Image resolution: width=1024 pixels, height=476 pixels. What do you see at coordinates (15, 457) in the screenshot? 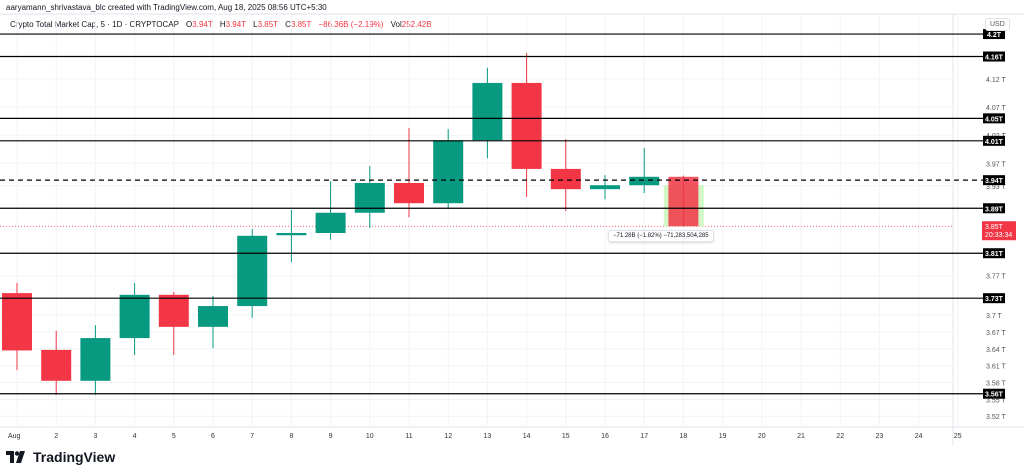
I see `tradingview-logo-icon` at bounding box center [15, 457].